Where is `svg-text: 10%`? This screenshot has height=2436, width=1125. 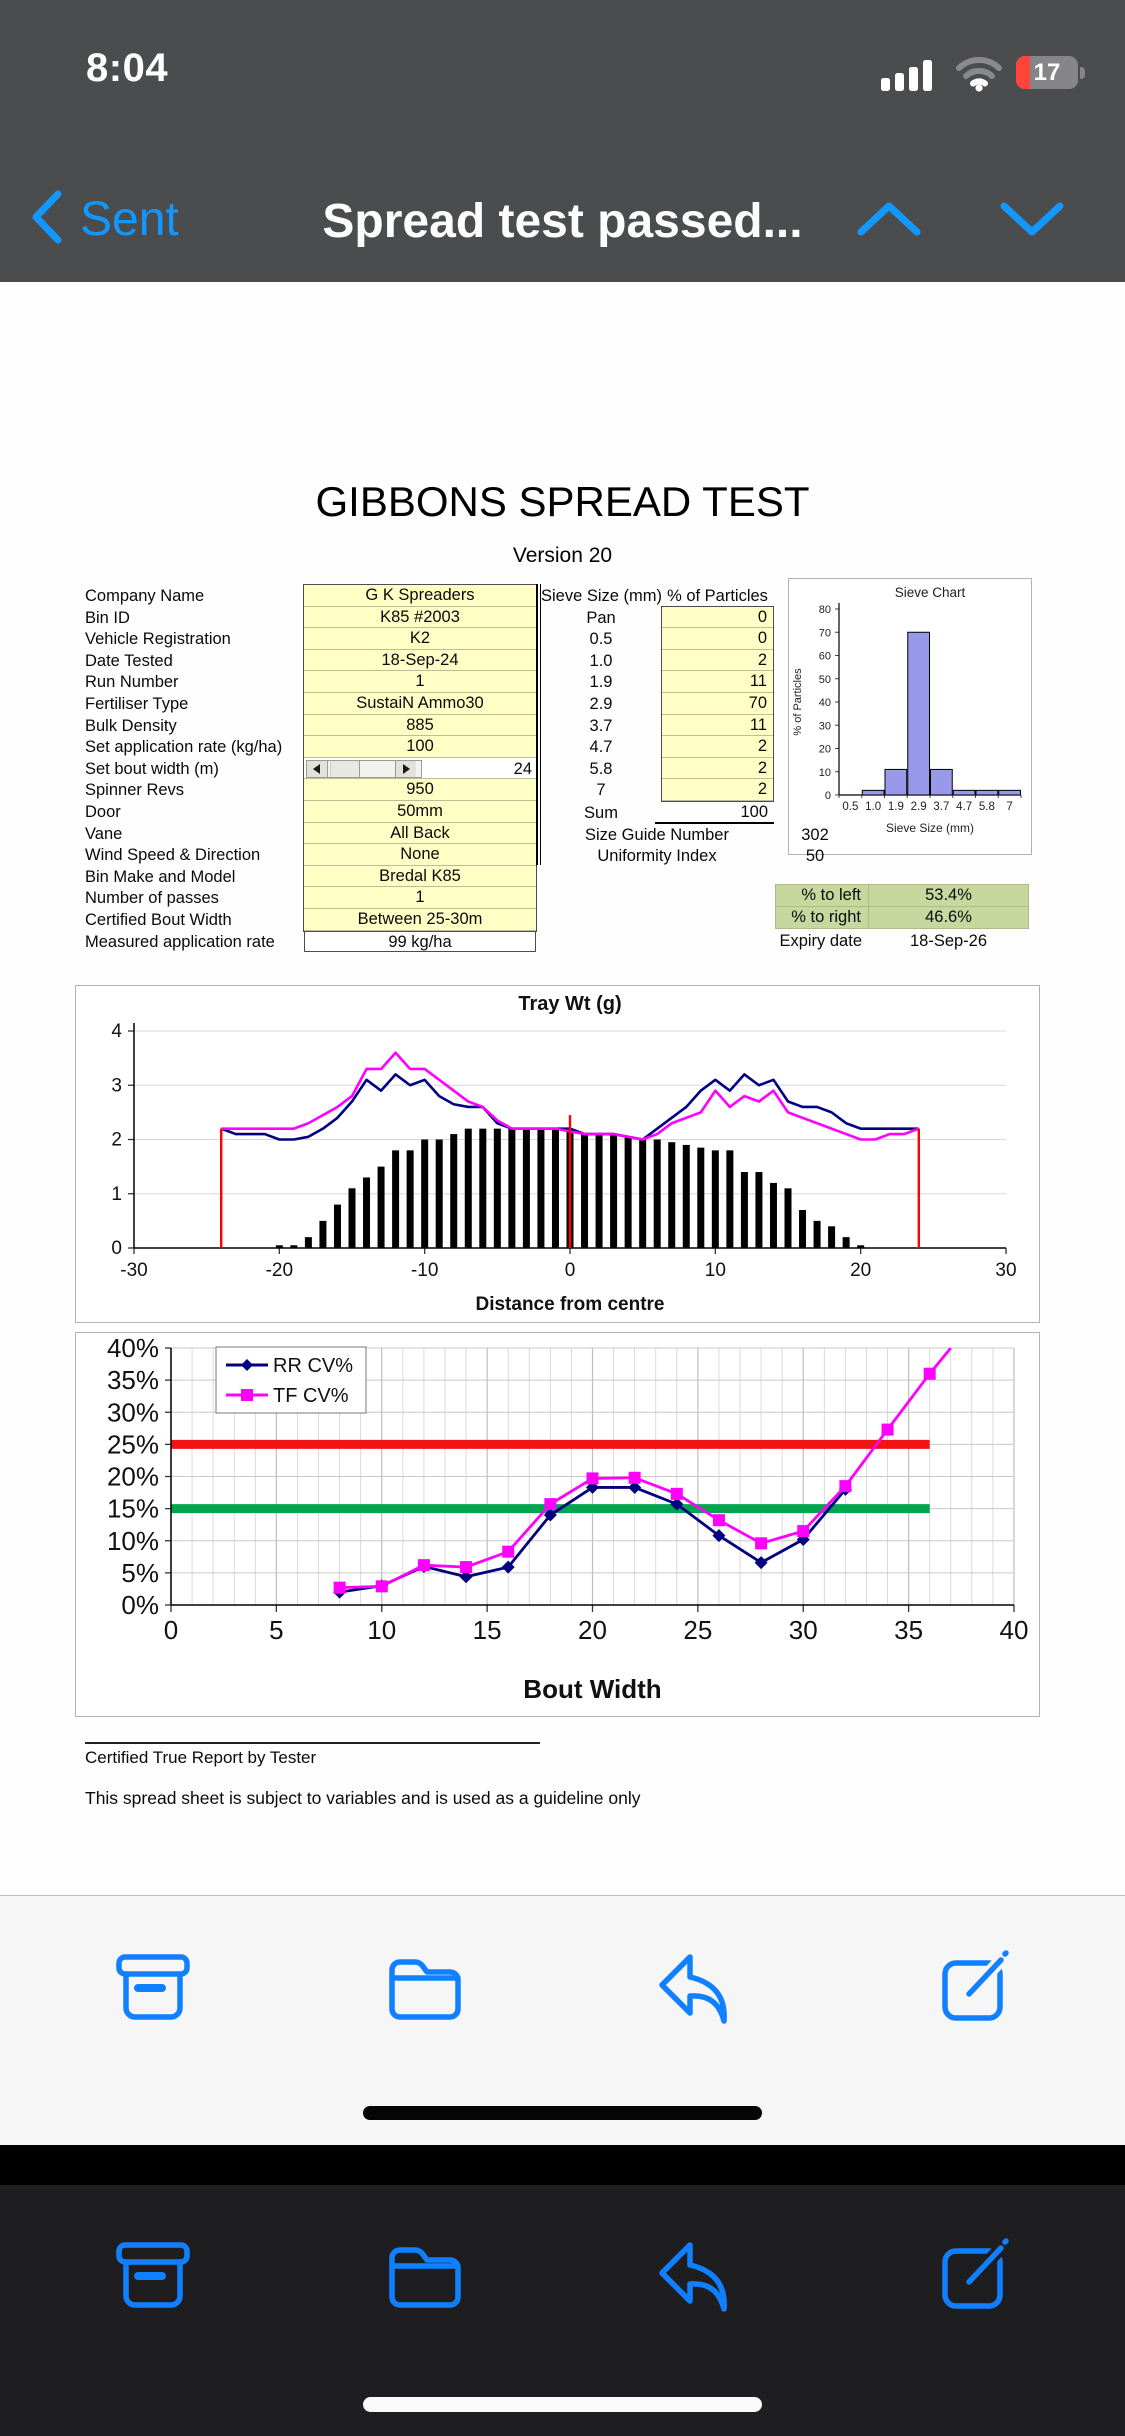
svg-text: 10% is located at coordinates (133, 1541).